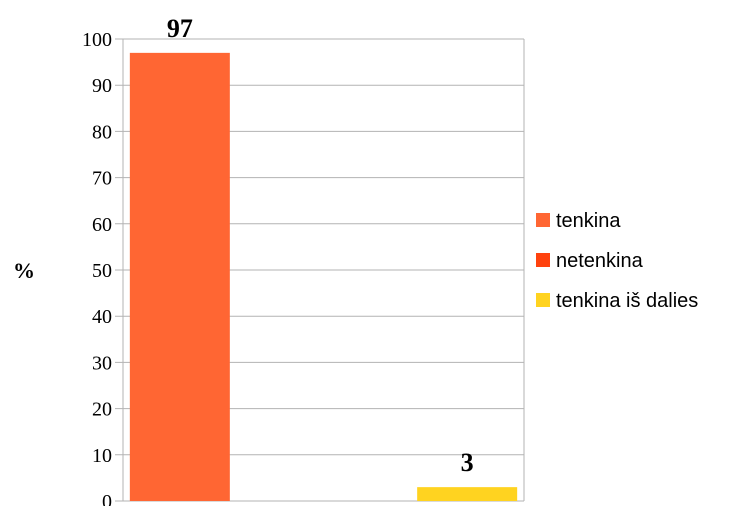 The image size is (746, 506). Describe the element at coordinates (588, 221) in the screenshot. I see `legend-label: tenkina` at that location.